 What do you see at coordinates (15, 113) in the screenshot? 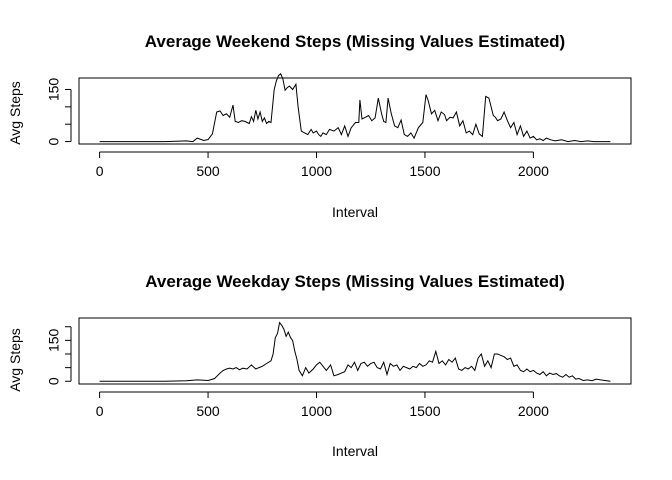
I see `weekend-y-axis-label: Avg Steps` at bounding box center [15, 113].